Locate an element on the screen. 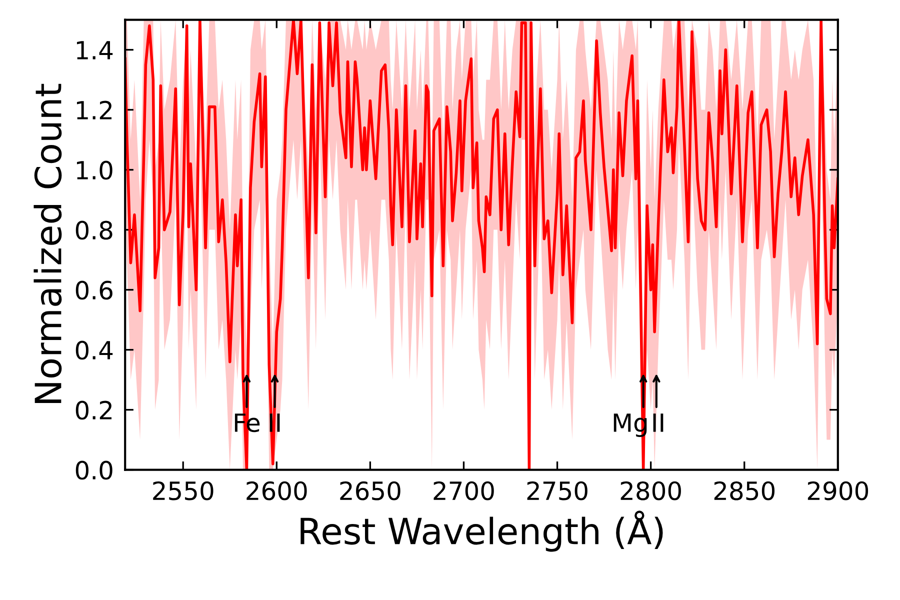 The width and height of the screenshot is (900, 600). x-tick-label: 2800 is located at coordinates (650, 490).